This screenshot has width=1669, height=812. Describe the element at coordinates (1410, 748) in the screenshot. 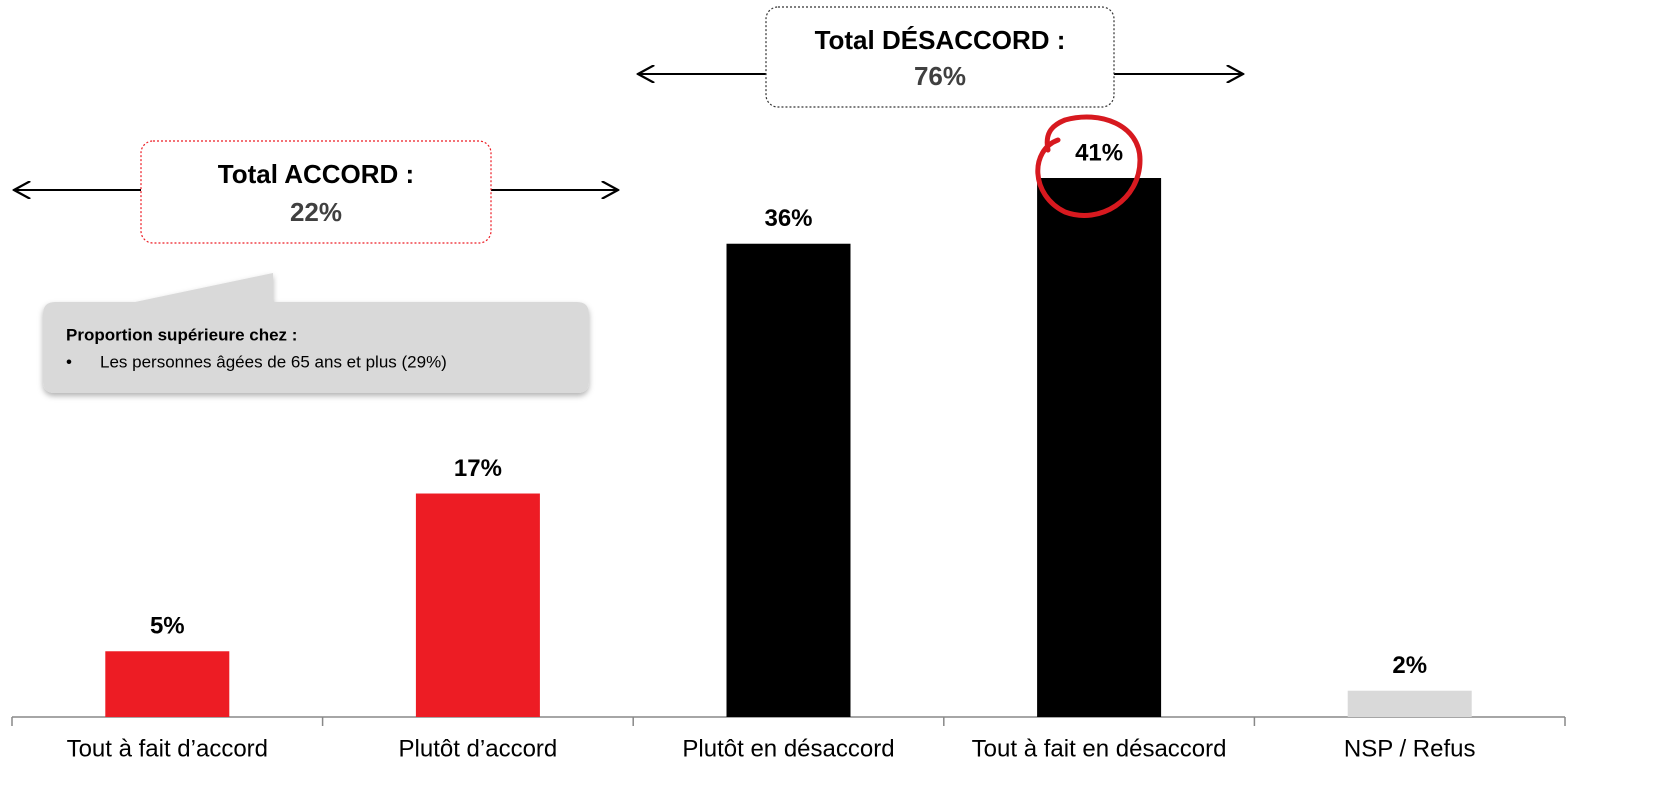

I see `x-tick-label: NSP / Refus` at that location.